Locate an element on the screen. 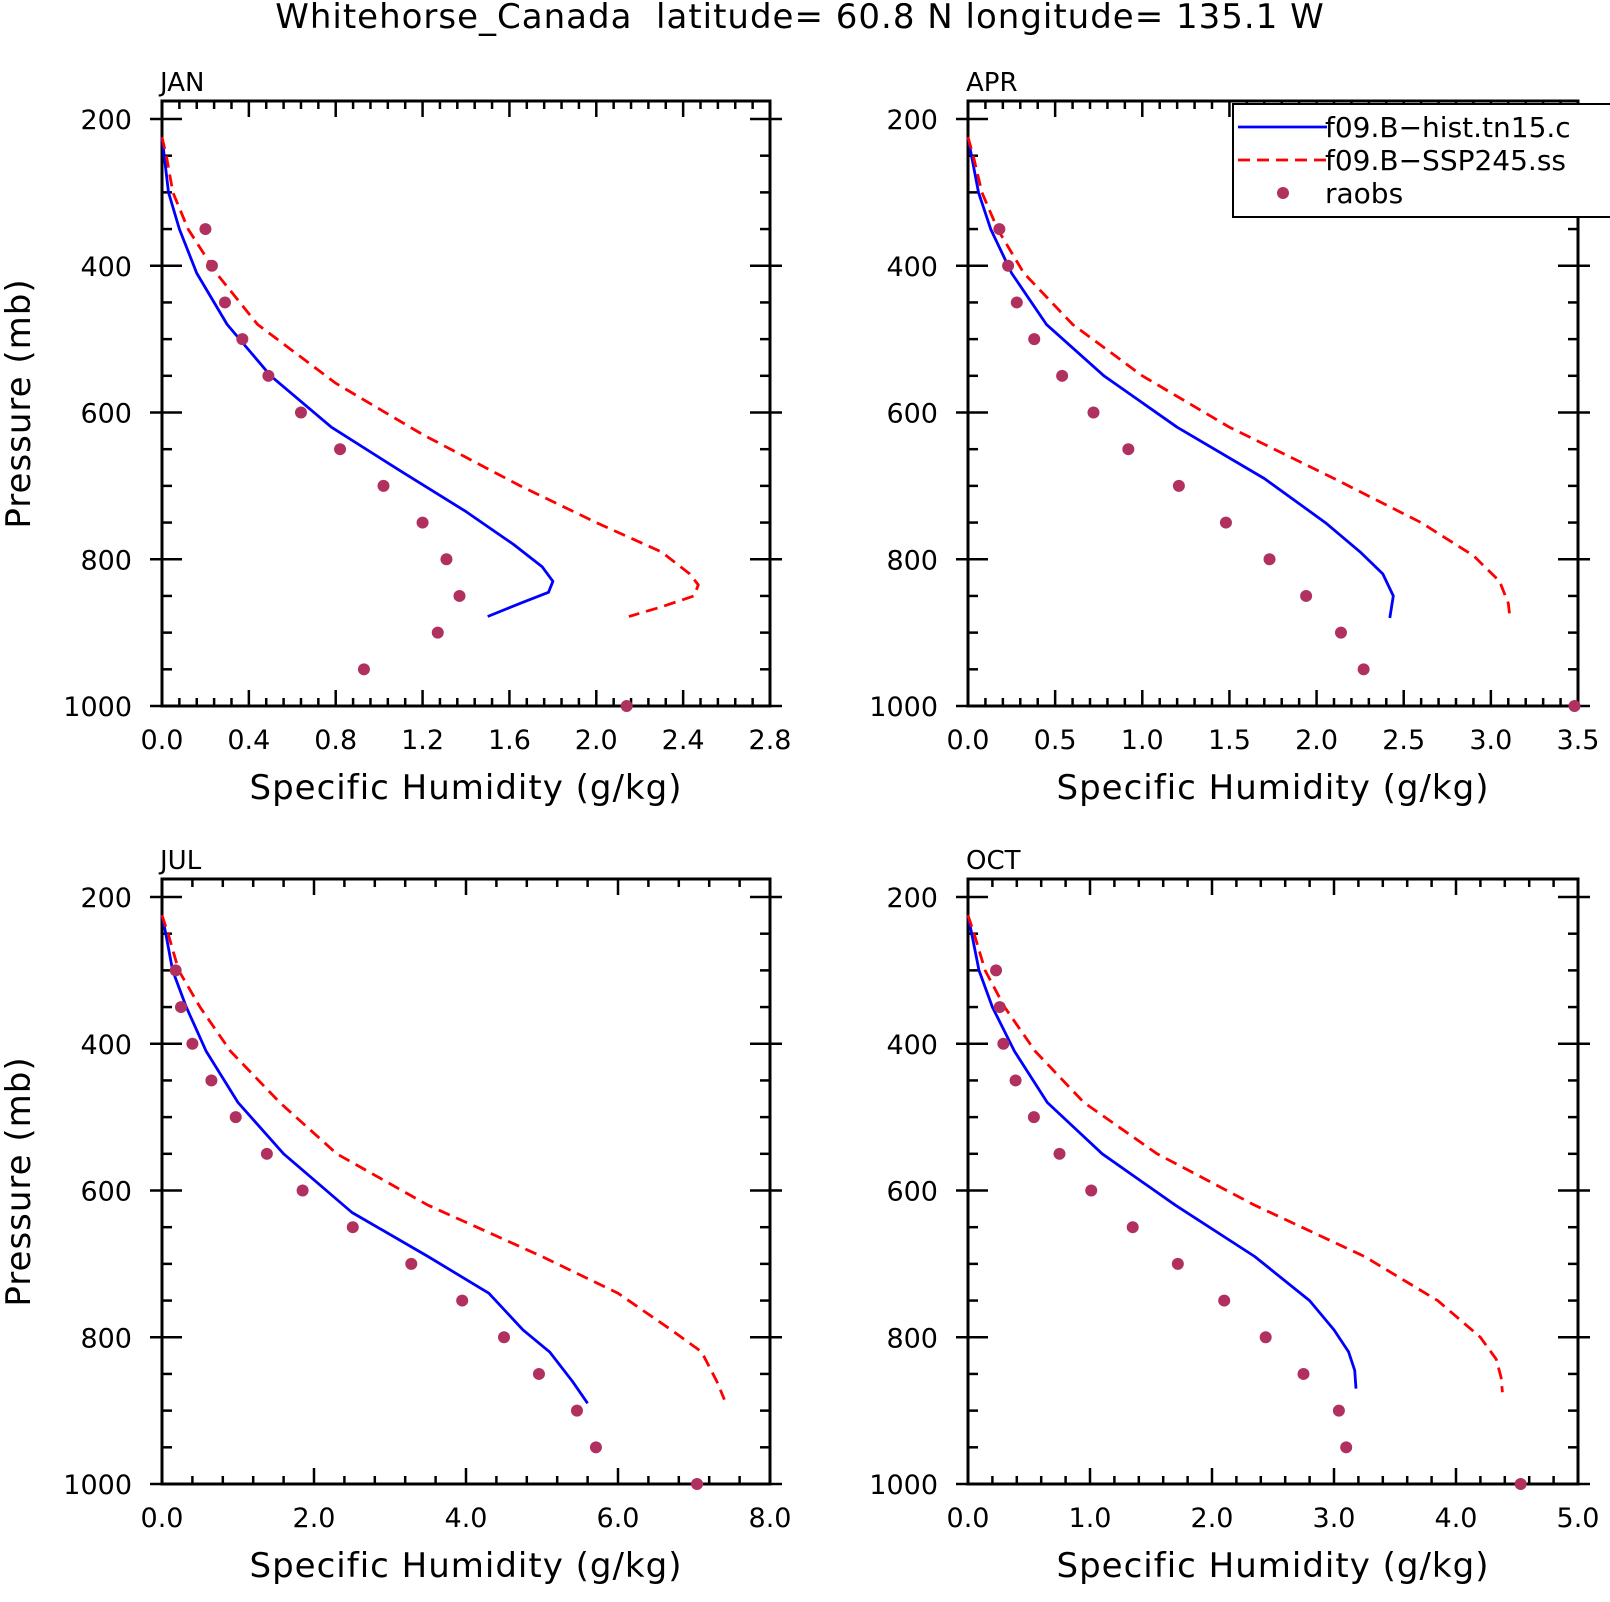  x-tick-label: 1.2 is located at coordinates (422, 740).